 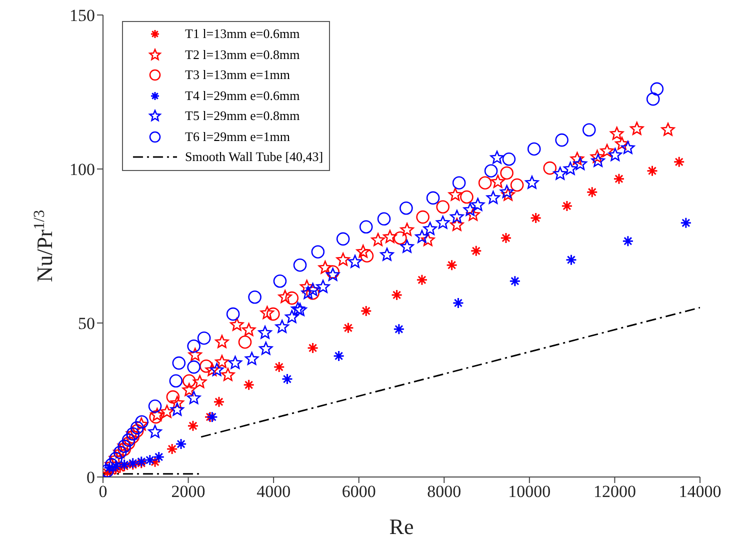 What do you see at coordinates (242, 34) in the screenshot?
I see `legend-label: T1 l=13mm e=0.6mm` at bounding box center [242, 34].